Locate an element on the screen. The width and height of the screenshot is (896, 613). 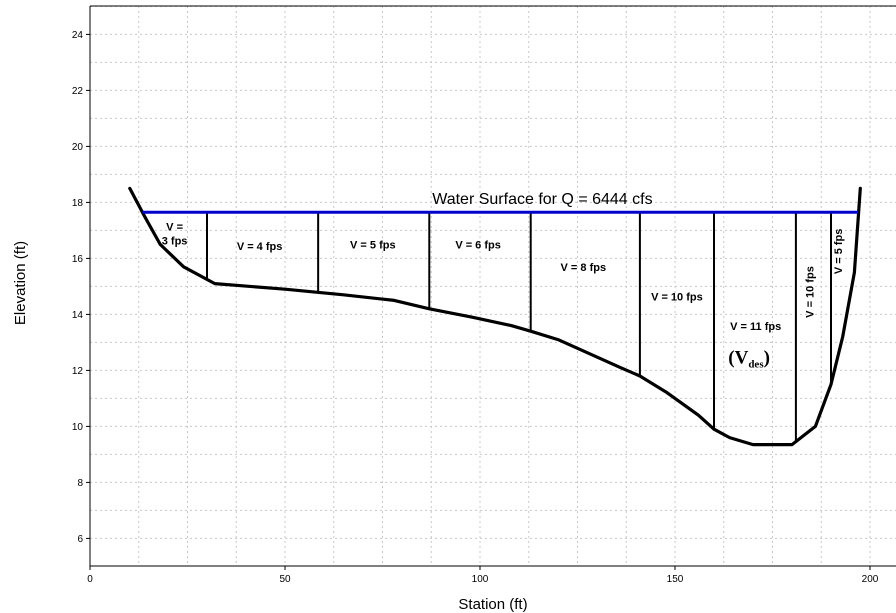
design-velocity-open-paren: ( is located at coordinates (731, 357).